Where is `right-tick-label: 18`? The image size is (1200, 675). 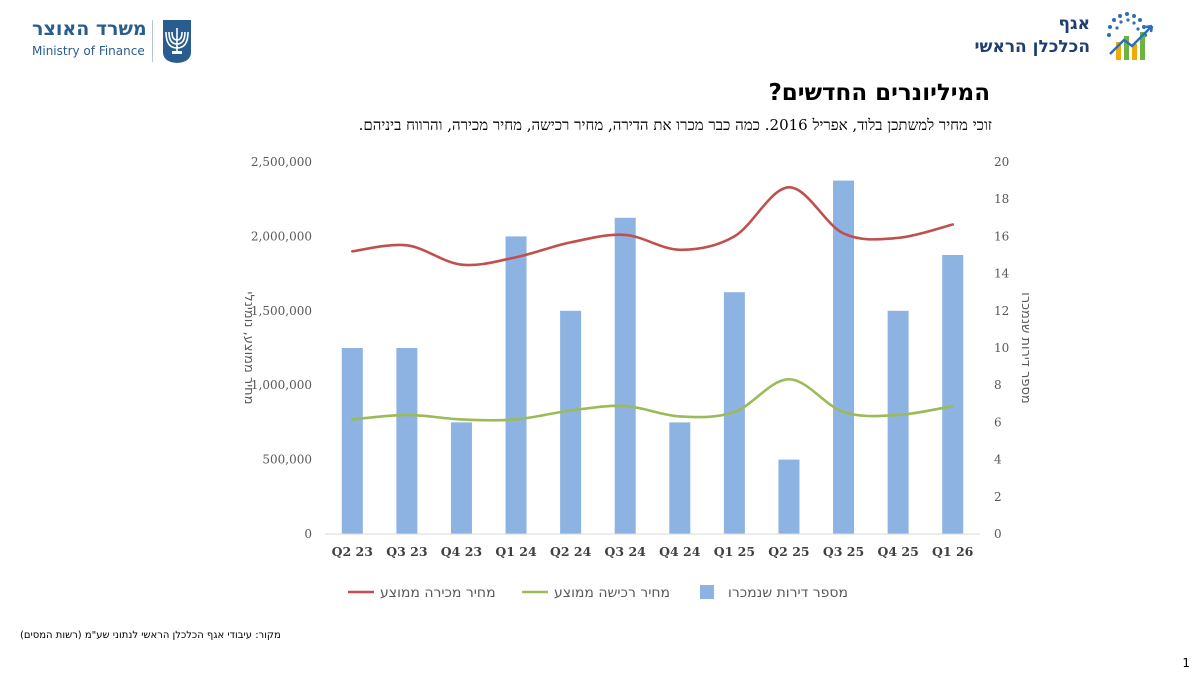 right-tick-label: 18 is located at coordinates (1001, 199).